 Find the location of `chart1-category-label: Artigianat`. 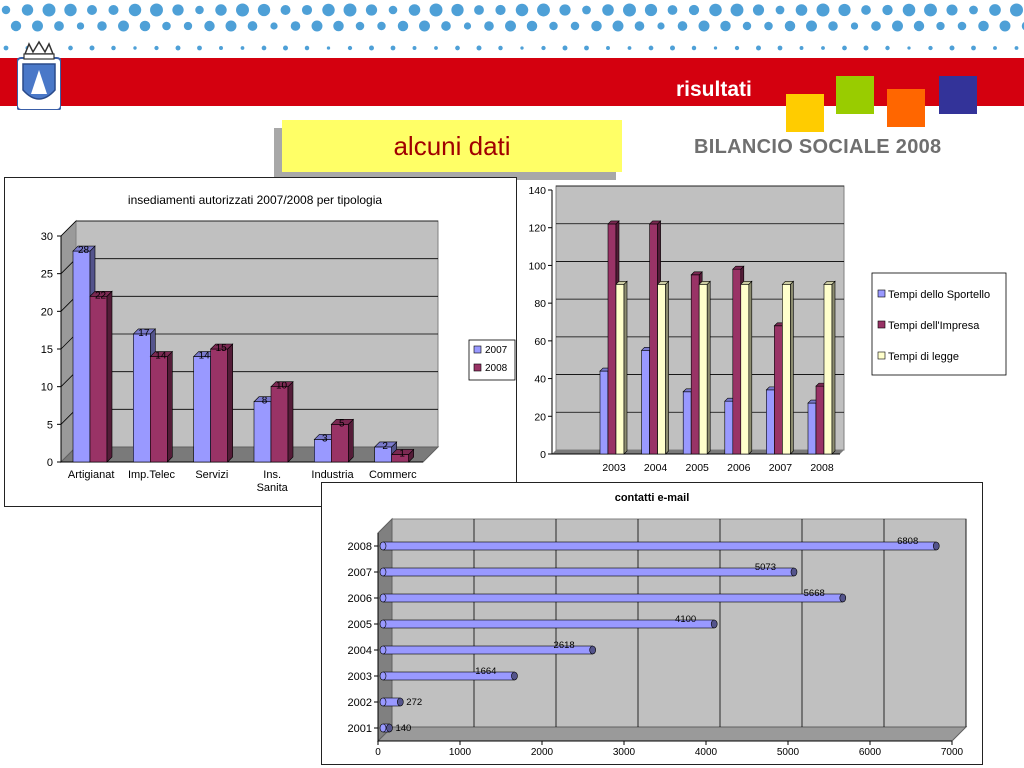

chart1-category-label: Artigianat is located at coordinates (91, 475).